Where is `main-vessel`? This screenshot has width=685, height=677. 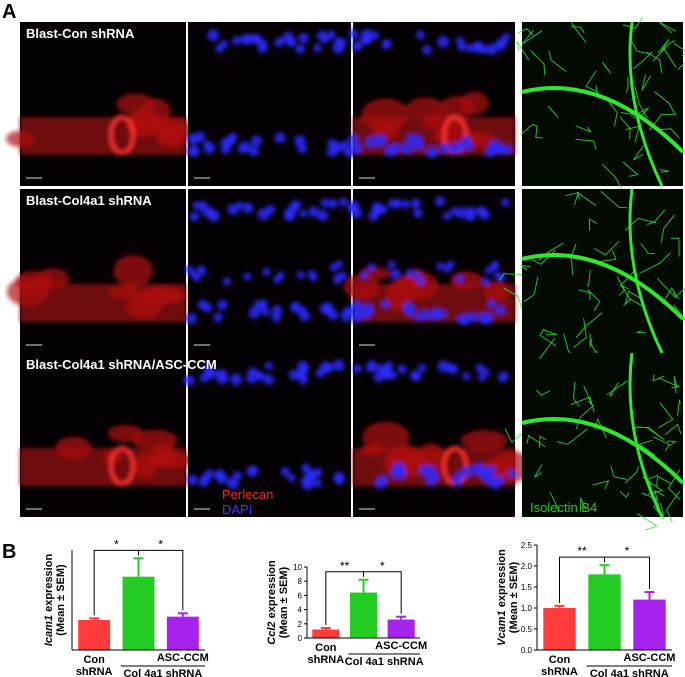
main-vessel is located at coordinates (646, 104).